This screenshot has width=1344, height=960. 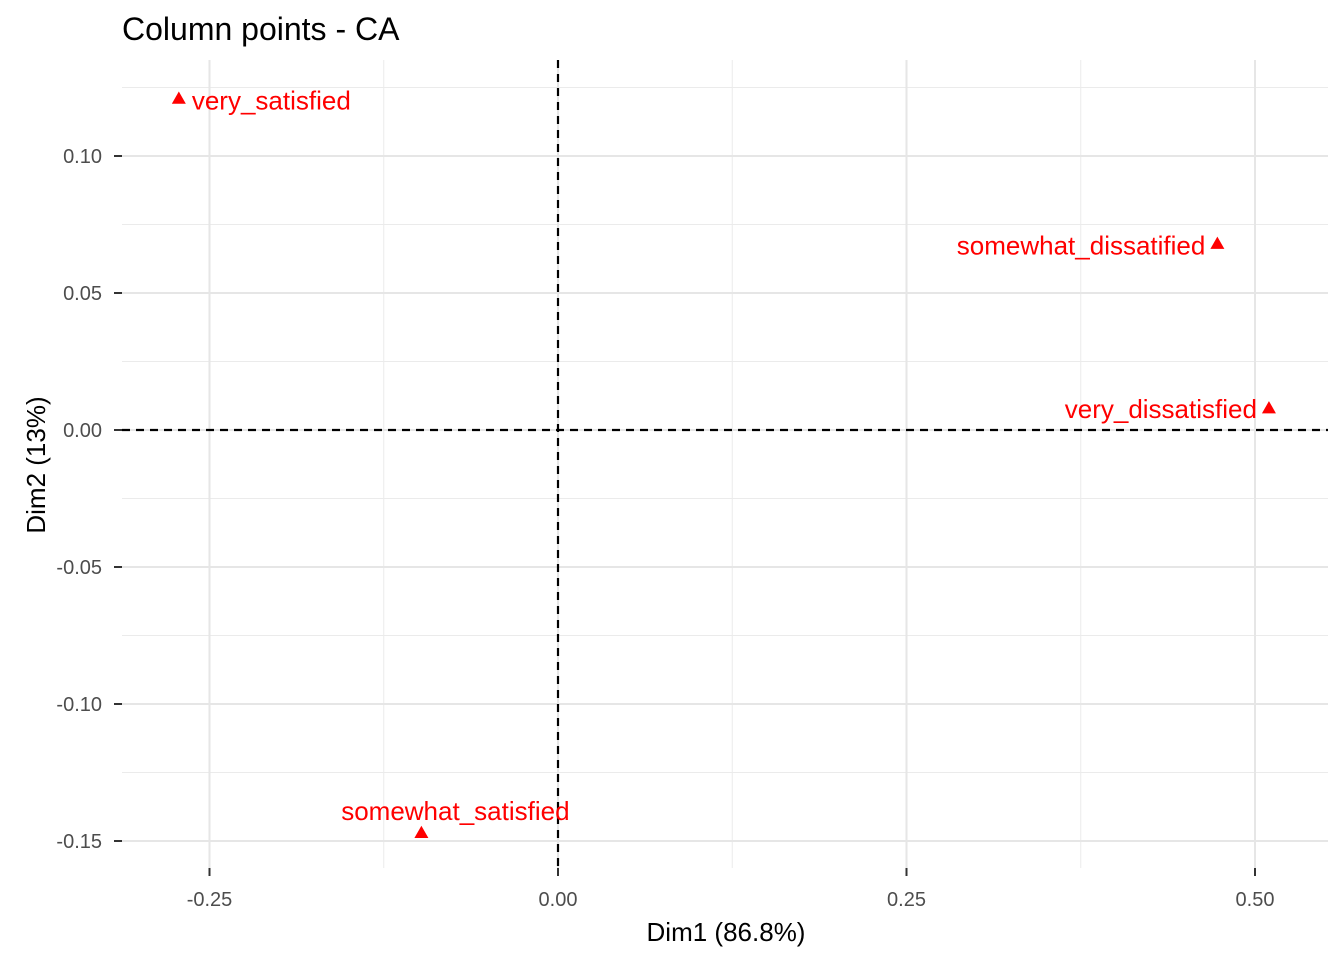 I want to click on point-label-somewhat_dissatified: somewhat_dissatified, so click(x=1081, y=246).